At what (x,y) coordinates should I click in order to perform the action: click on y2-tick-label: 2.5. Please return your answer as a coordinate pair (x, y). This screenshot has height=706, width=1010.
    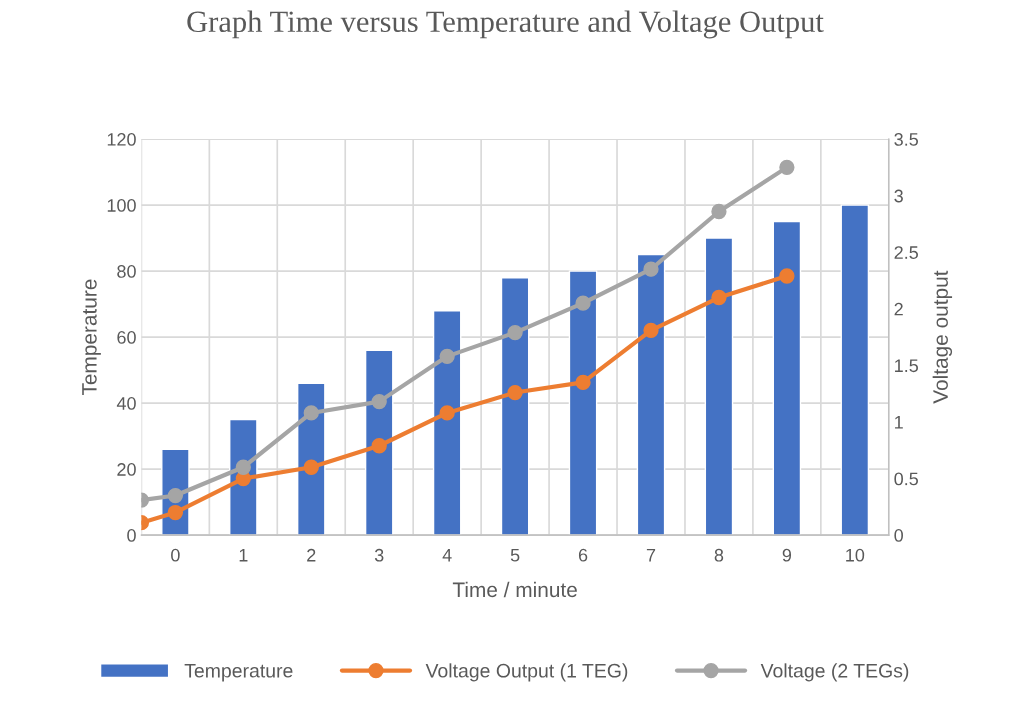
    Looking at the image, I should click on (906, 252).